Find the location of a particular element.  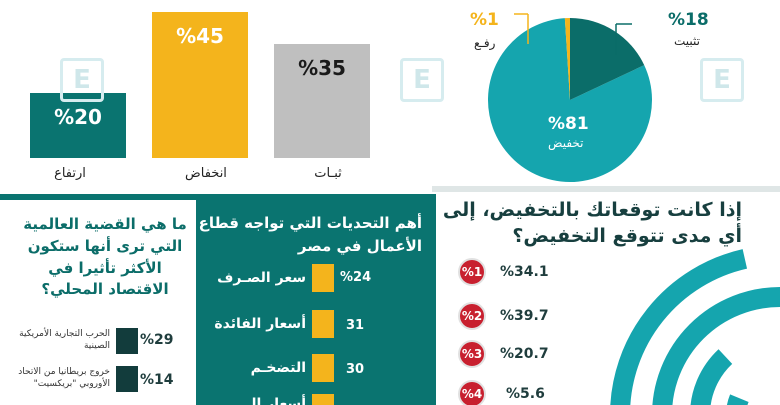

pie-slice-decrease is located at coordinates (570, 100).